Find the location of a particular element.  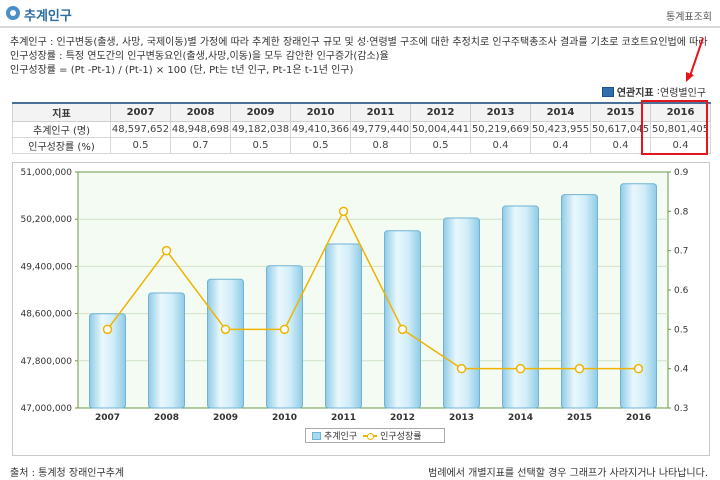

table-cell: 0.7 is located at coordinates (200, 145).